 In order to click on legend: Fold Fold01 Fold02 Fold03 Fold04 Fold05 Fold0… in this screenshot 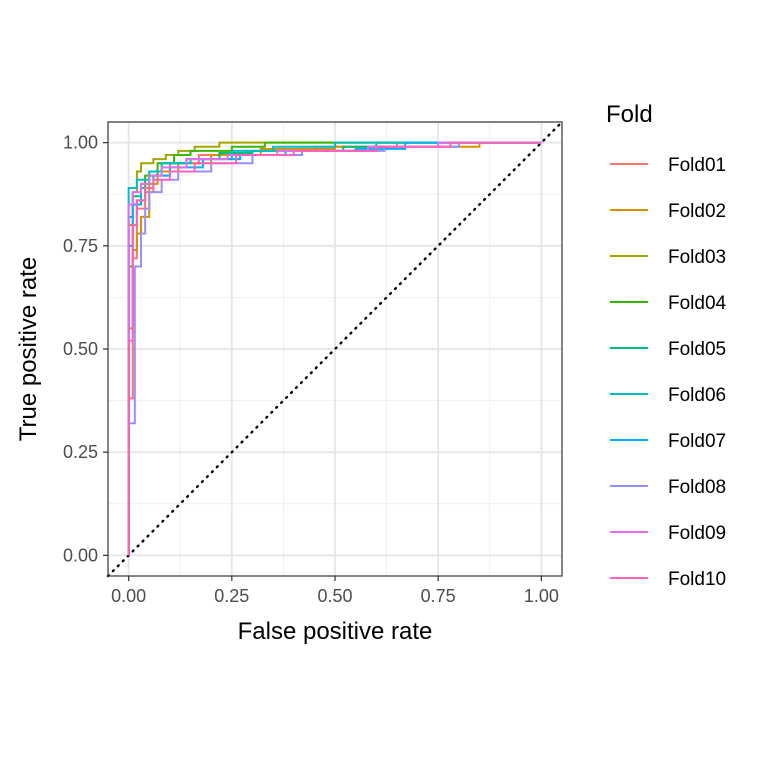, I will do `click(666, 345)`.